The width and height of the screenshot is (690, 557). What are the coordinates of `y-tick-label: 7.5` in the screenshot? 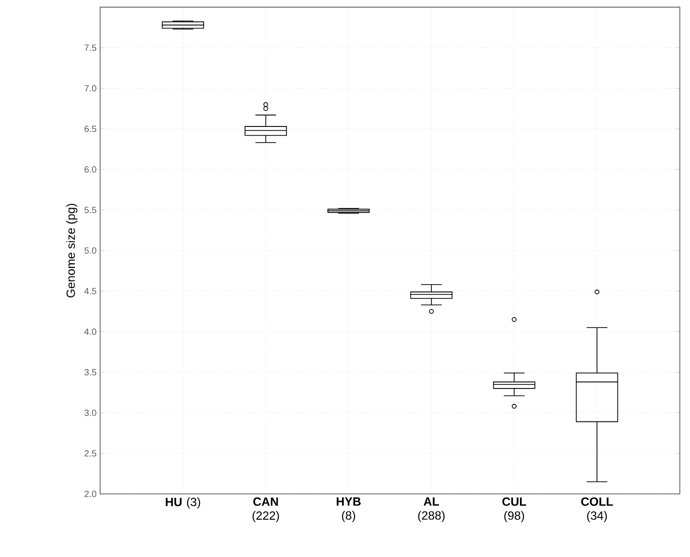 It's located at (90, 47).